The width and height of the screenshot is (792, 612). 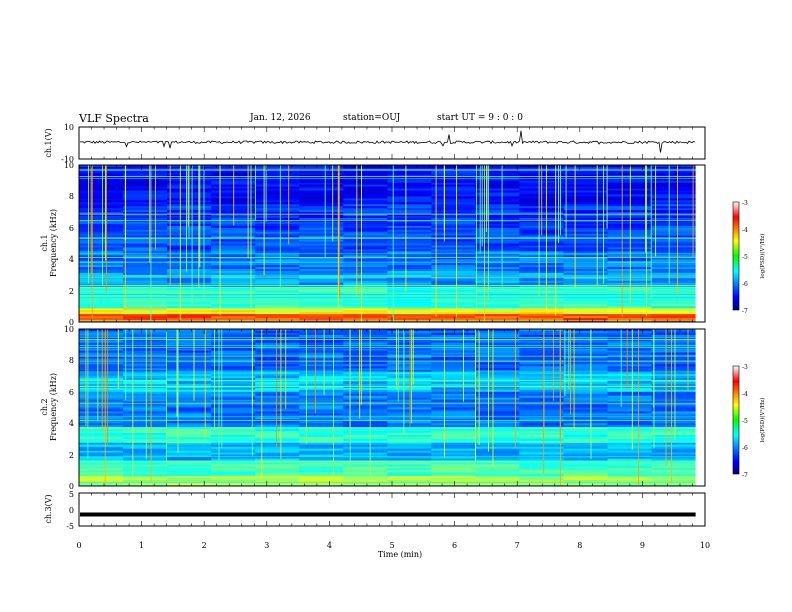 What do you see at coordinates (71, 423) in the screenshot?
I see `ch2-ytick-4: 4` at bounding box center [71, 423].